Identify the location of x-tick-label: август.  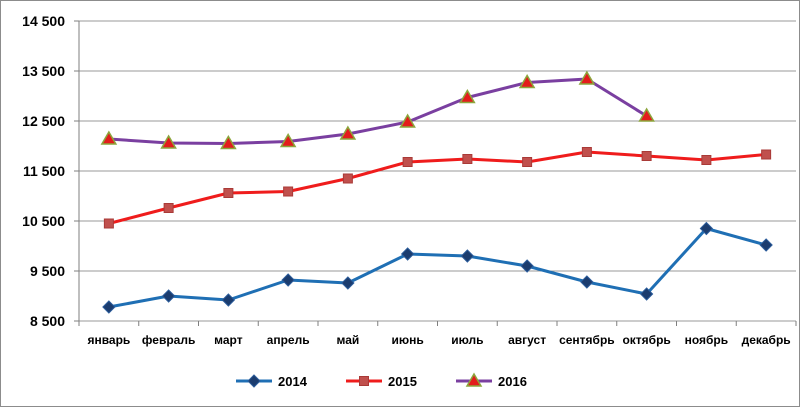
(527, 340).